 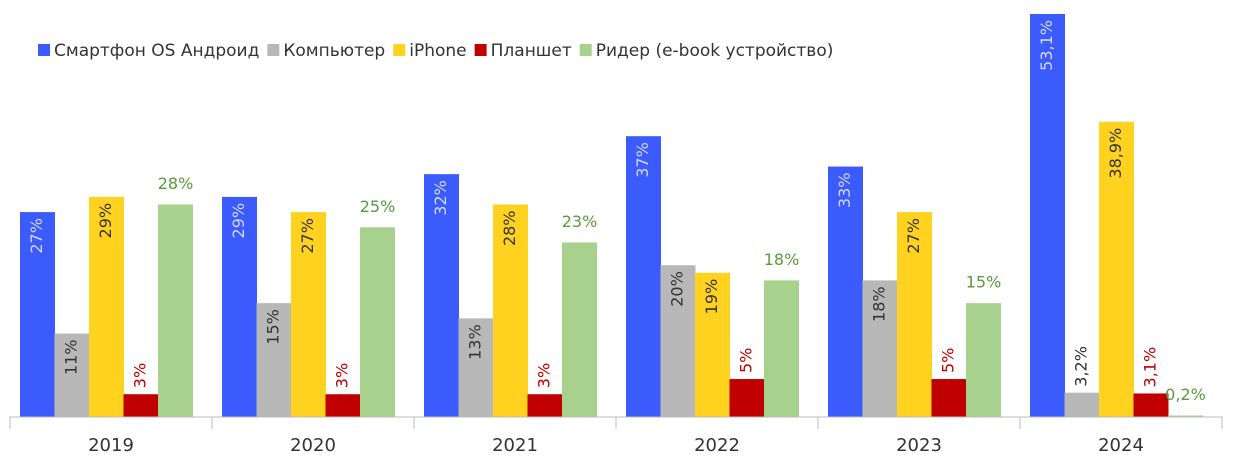 I want to click on value-label: 25%, so click(x=378, y=206).